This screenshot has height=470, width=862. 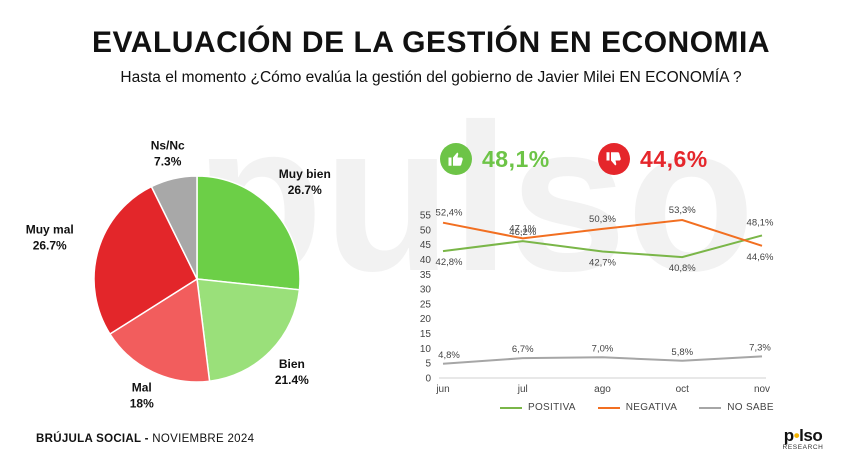 I want to click on legend-no-sabe: NO SABE, so click(x=736, y=407).